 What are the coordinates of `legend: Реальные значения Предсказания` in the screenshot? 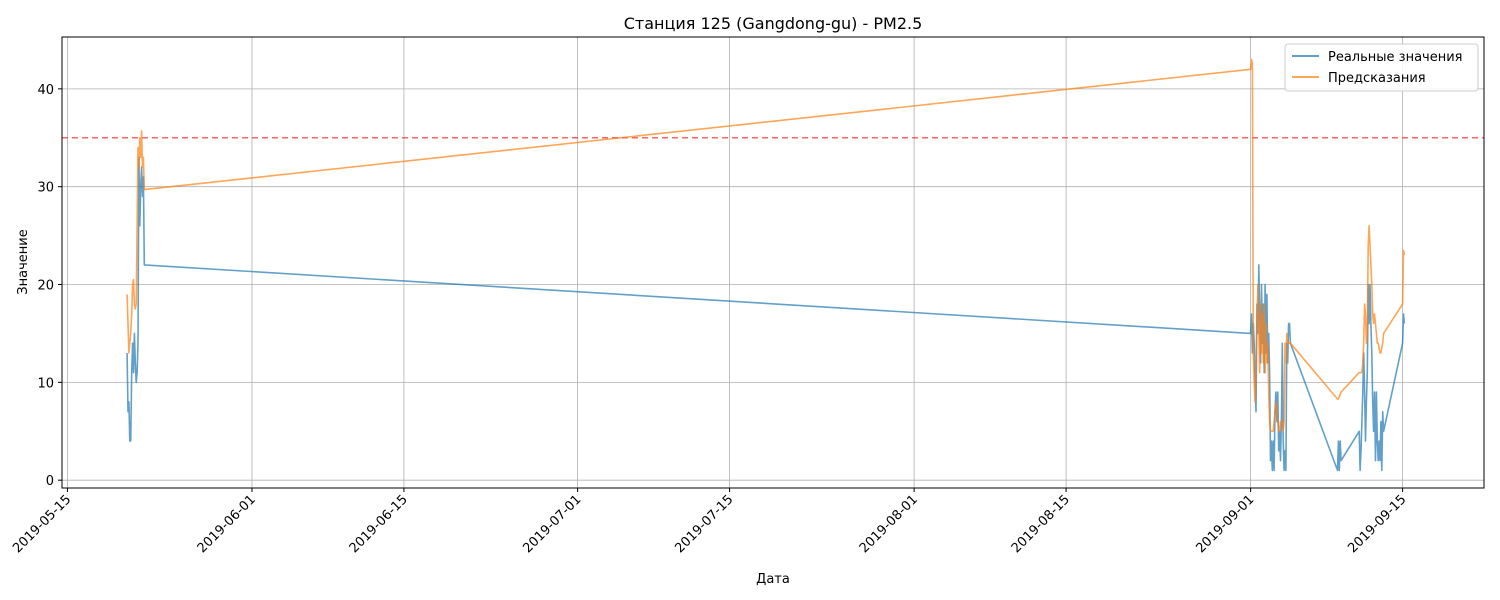 It's located at (1381, 67).